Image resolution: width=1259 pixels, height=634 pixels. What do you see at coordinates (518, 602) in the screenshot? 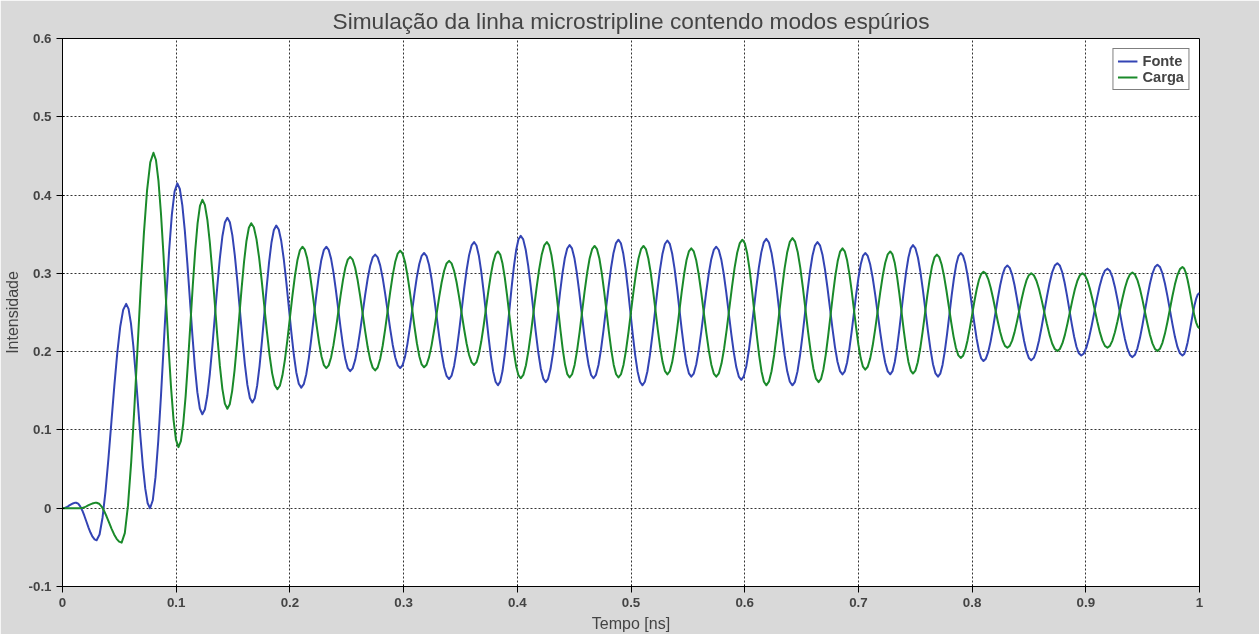
I see `x-tick-label: 0.4` at bounding box center [518, 602].